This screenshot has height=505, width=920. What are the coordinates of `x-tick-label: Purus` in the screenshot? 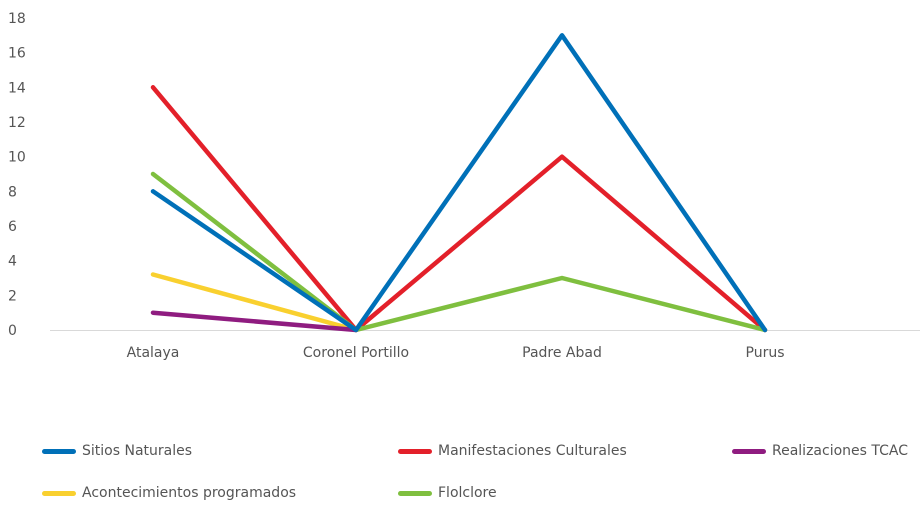 It's located at (765, 353).